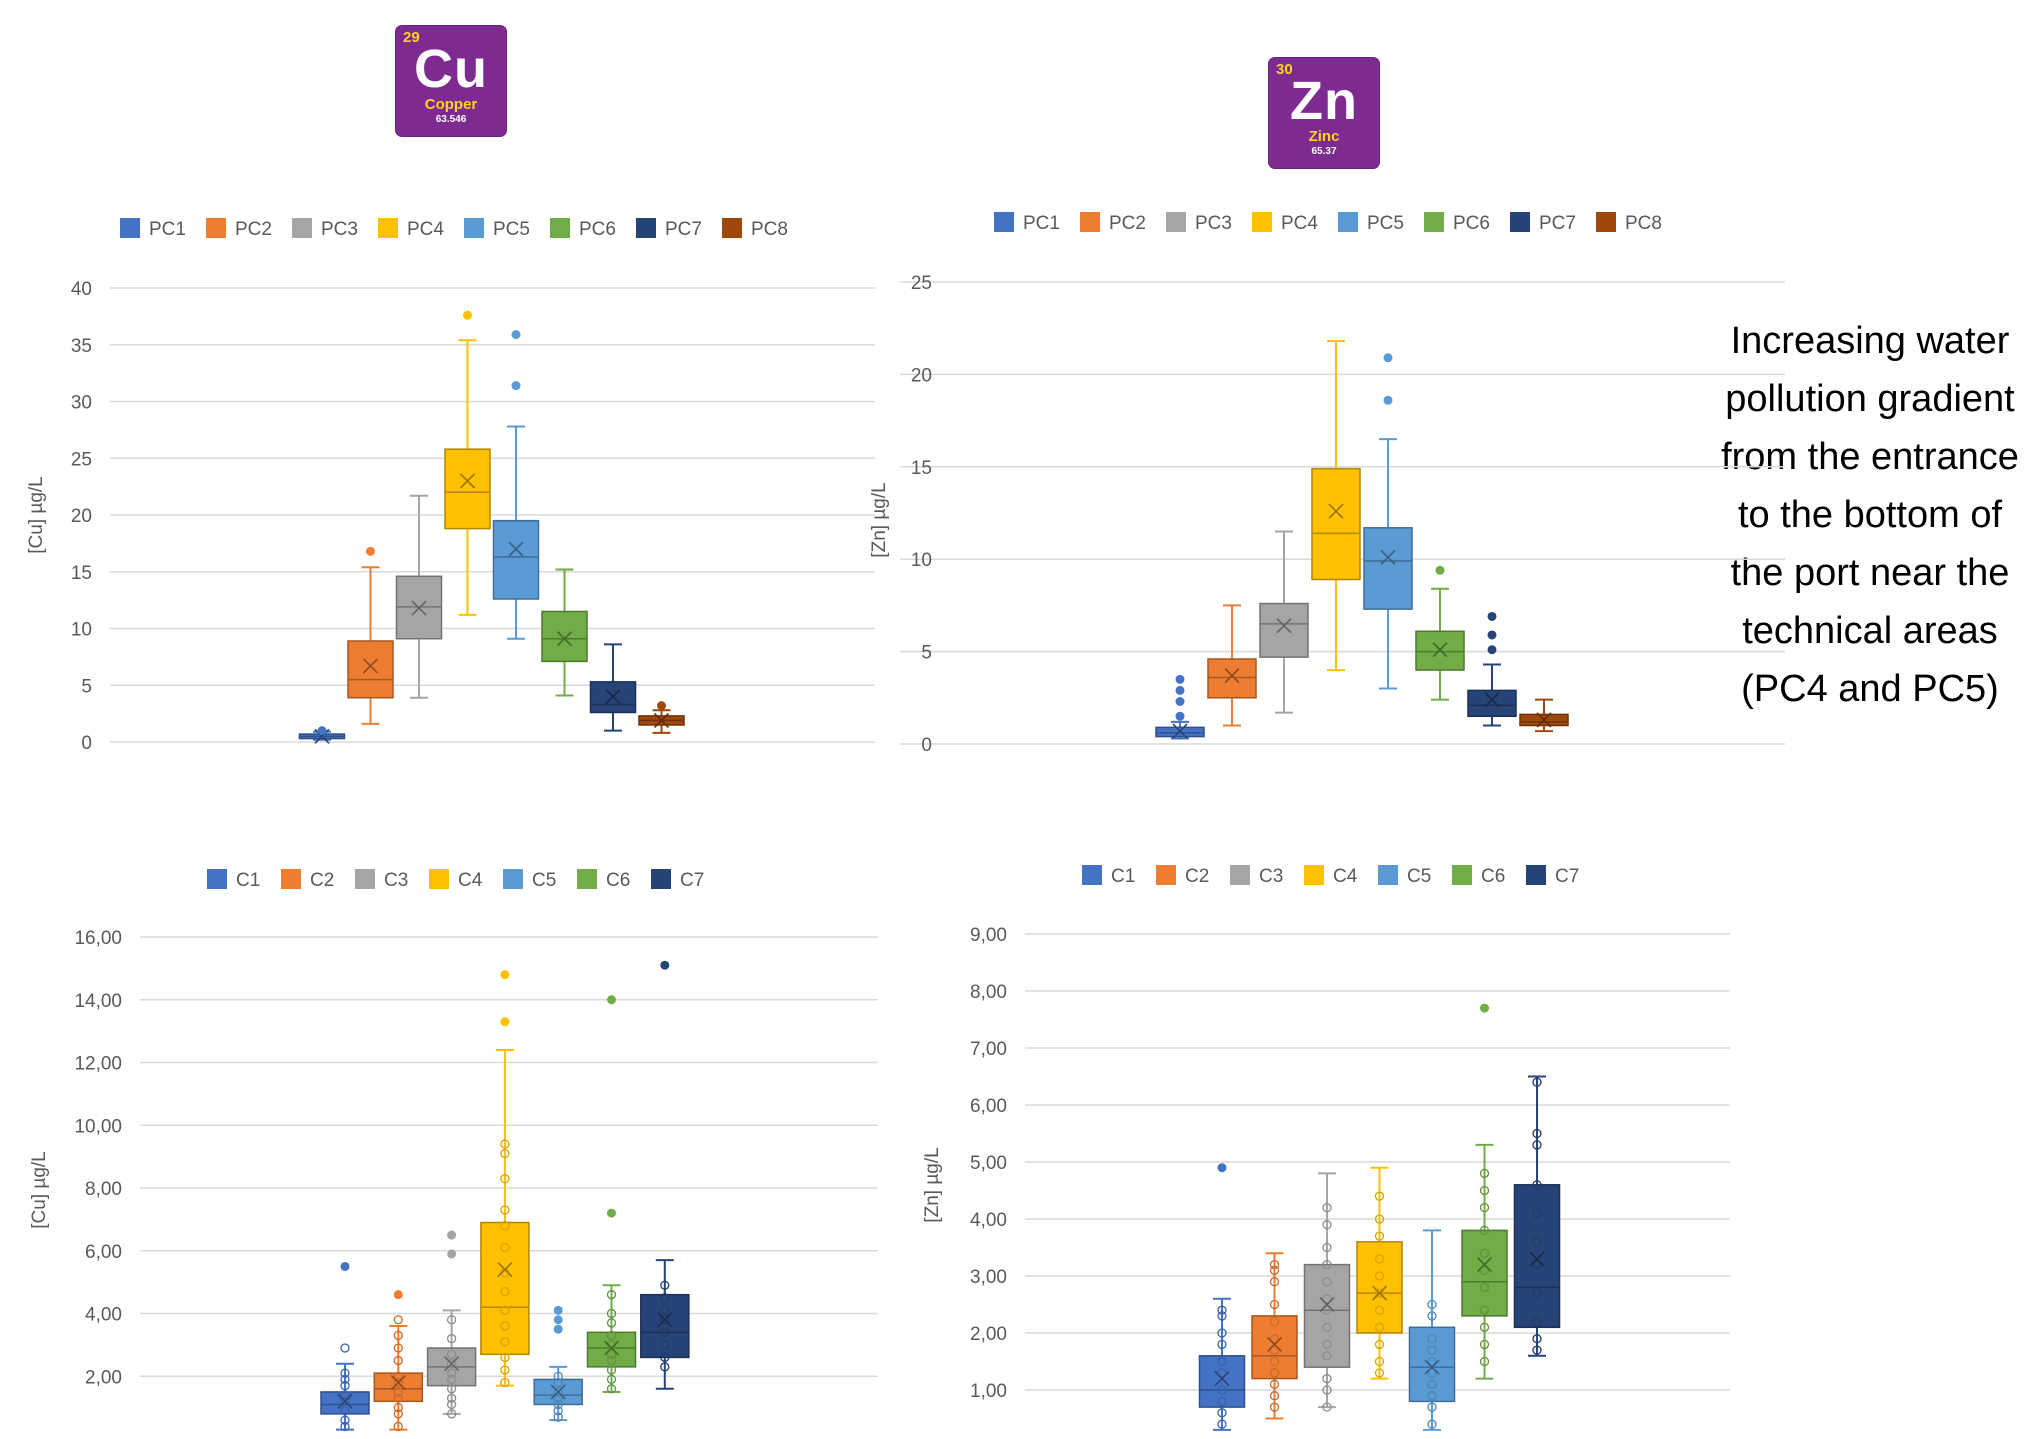  I want to click on box-c1, so click(1222, 1381).